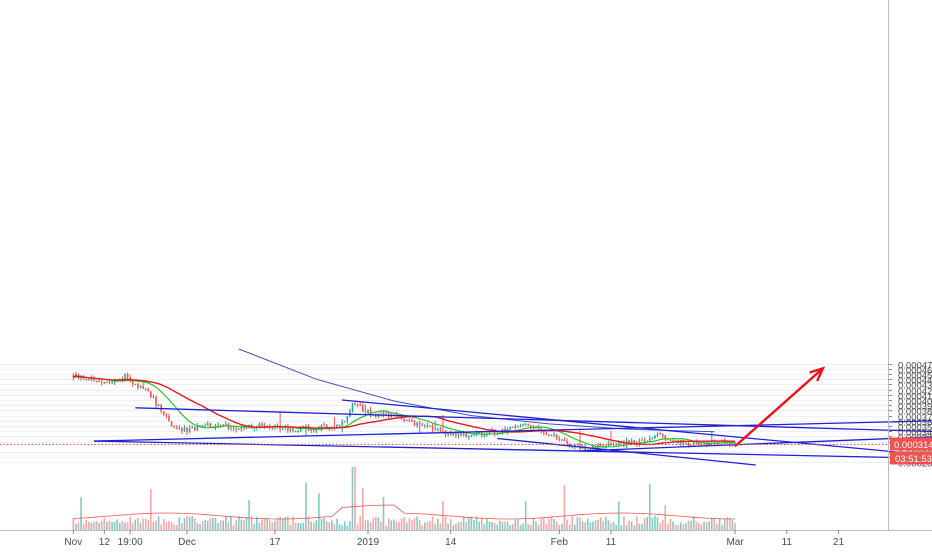 The height and width of the screenshot is (555, 932). Describe the element at coordinates (915, 381) in the screenshot. I see `price-tick-label: 0.0004400` at that location.